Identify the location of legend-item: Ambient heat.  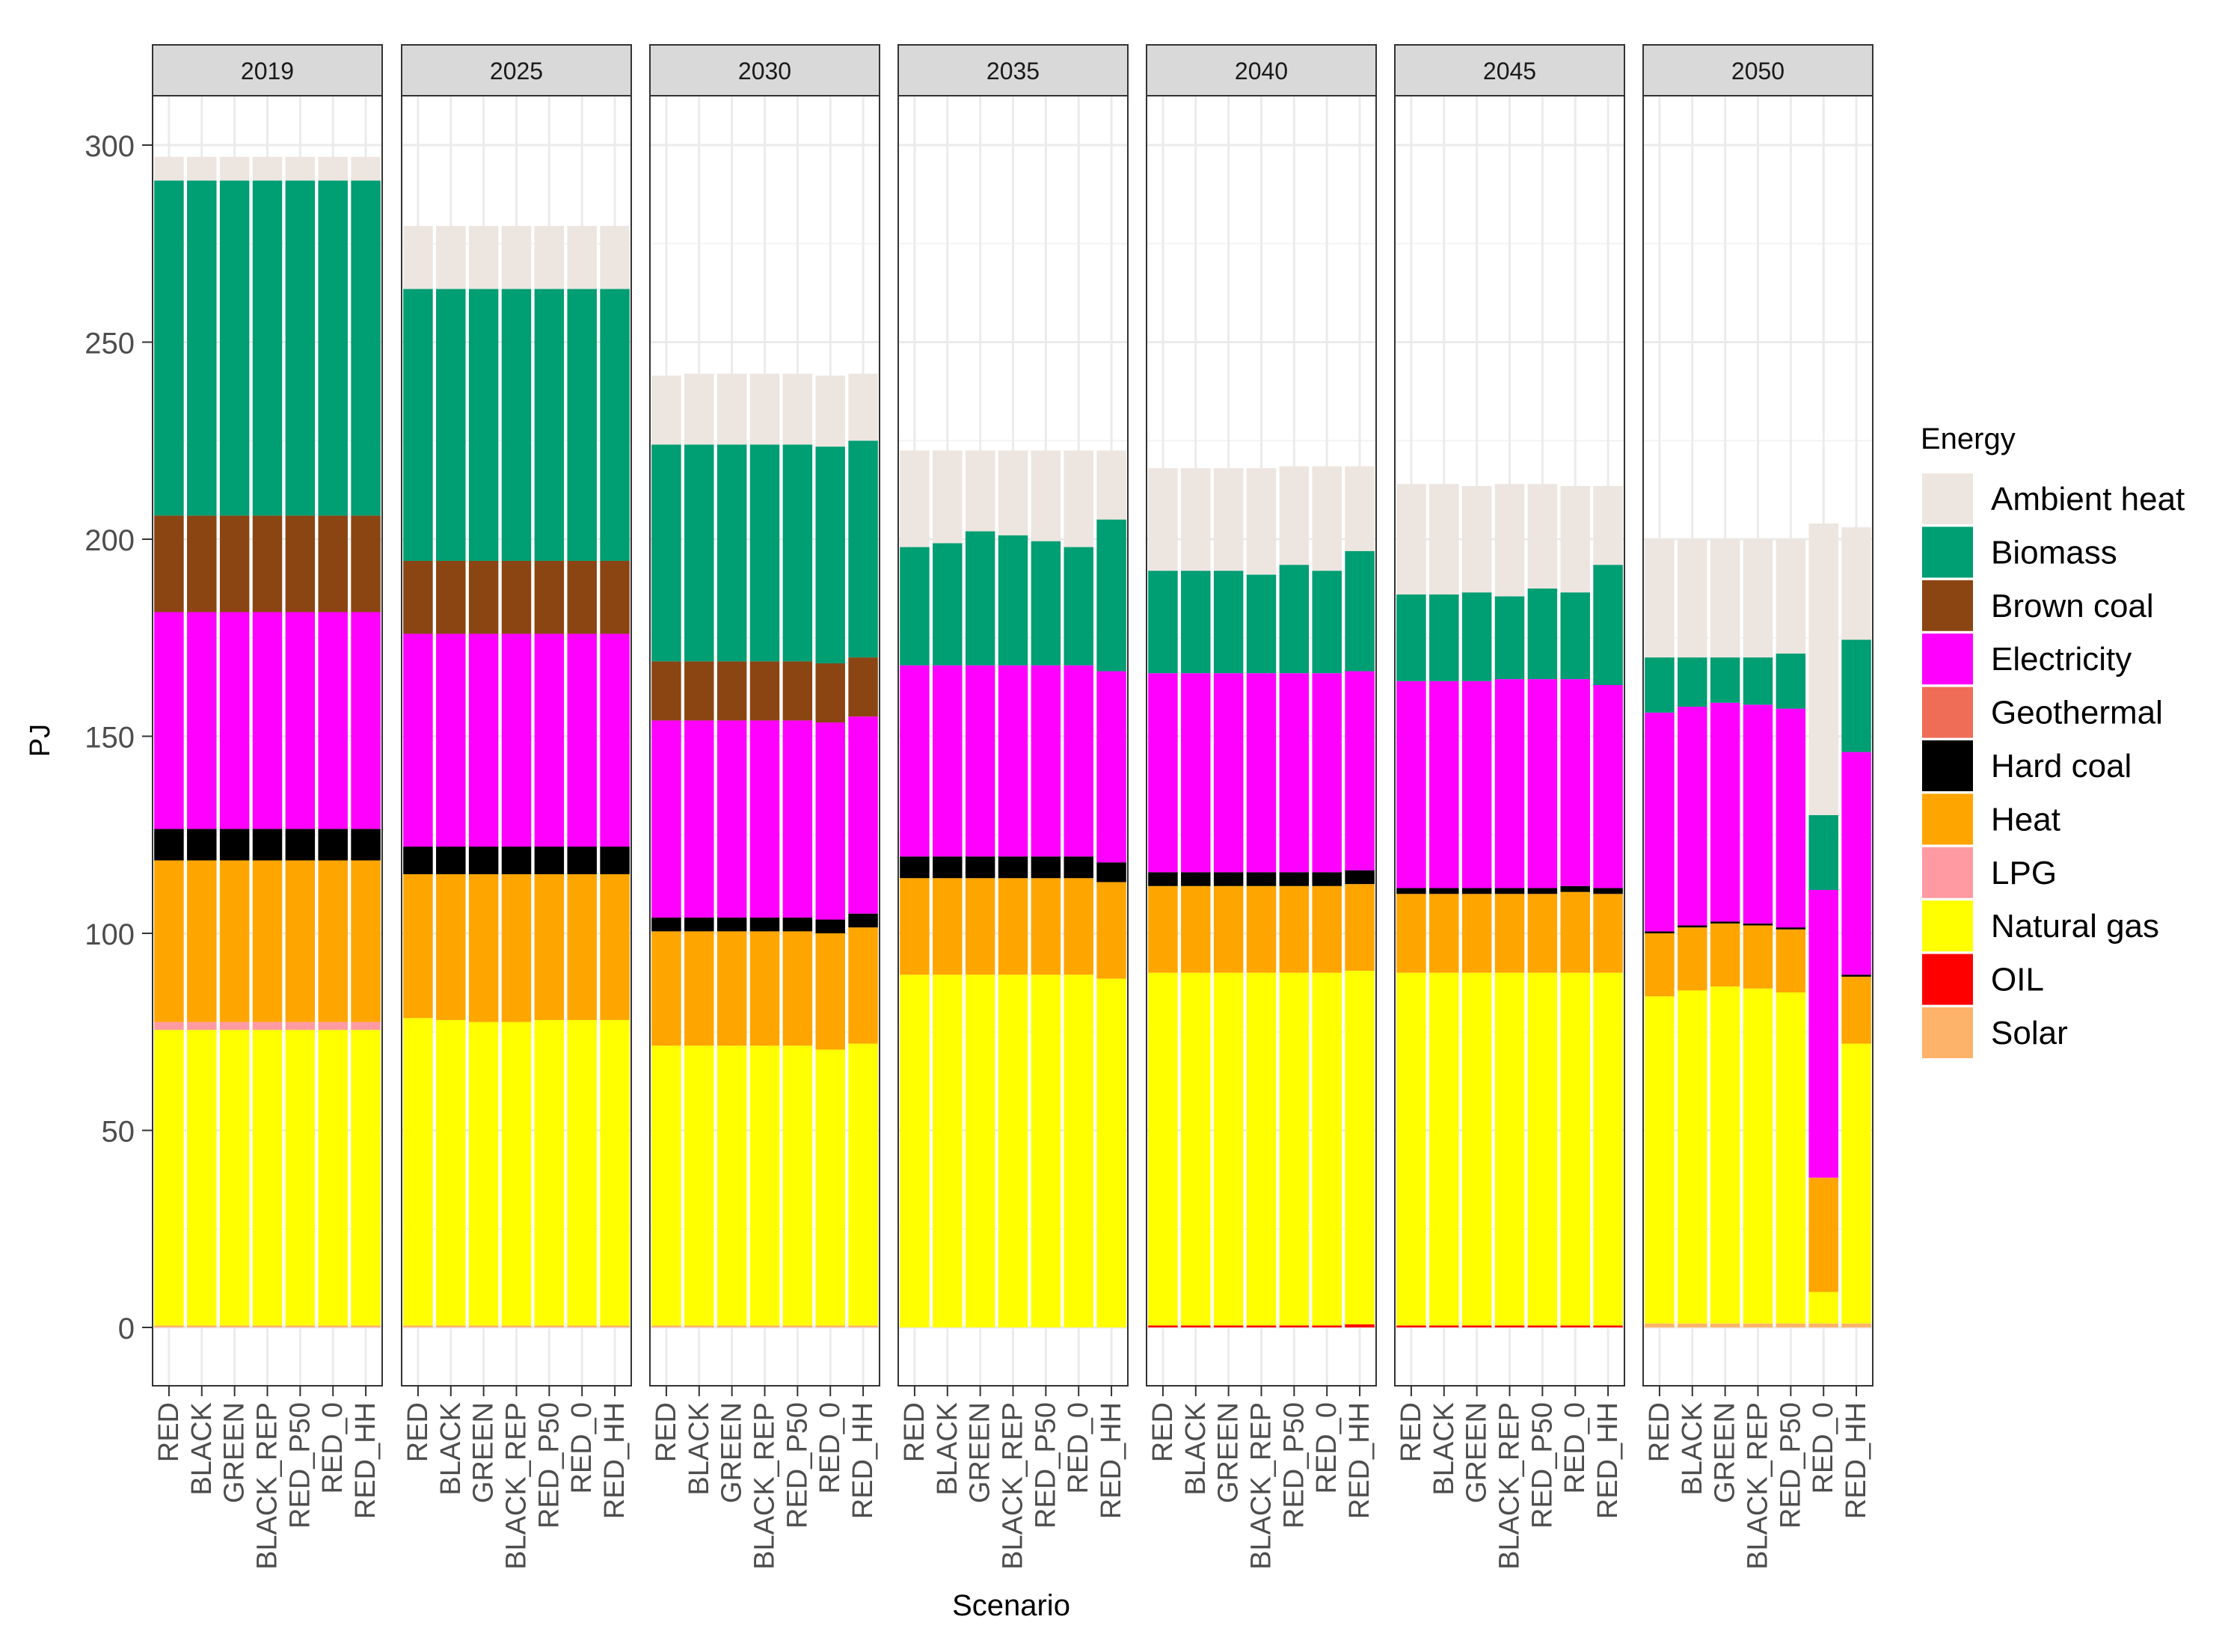
(2053, 499).